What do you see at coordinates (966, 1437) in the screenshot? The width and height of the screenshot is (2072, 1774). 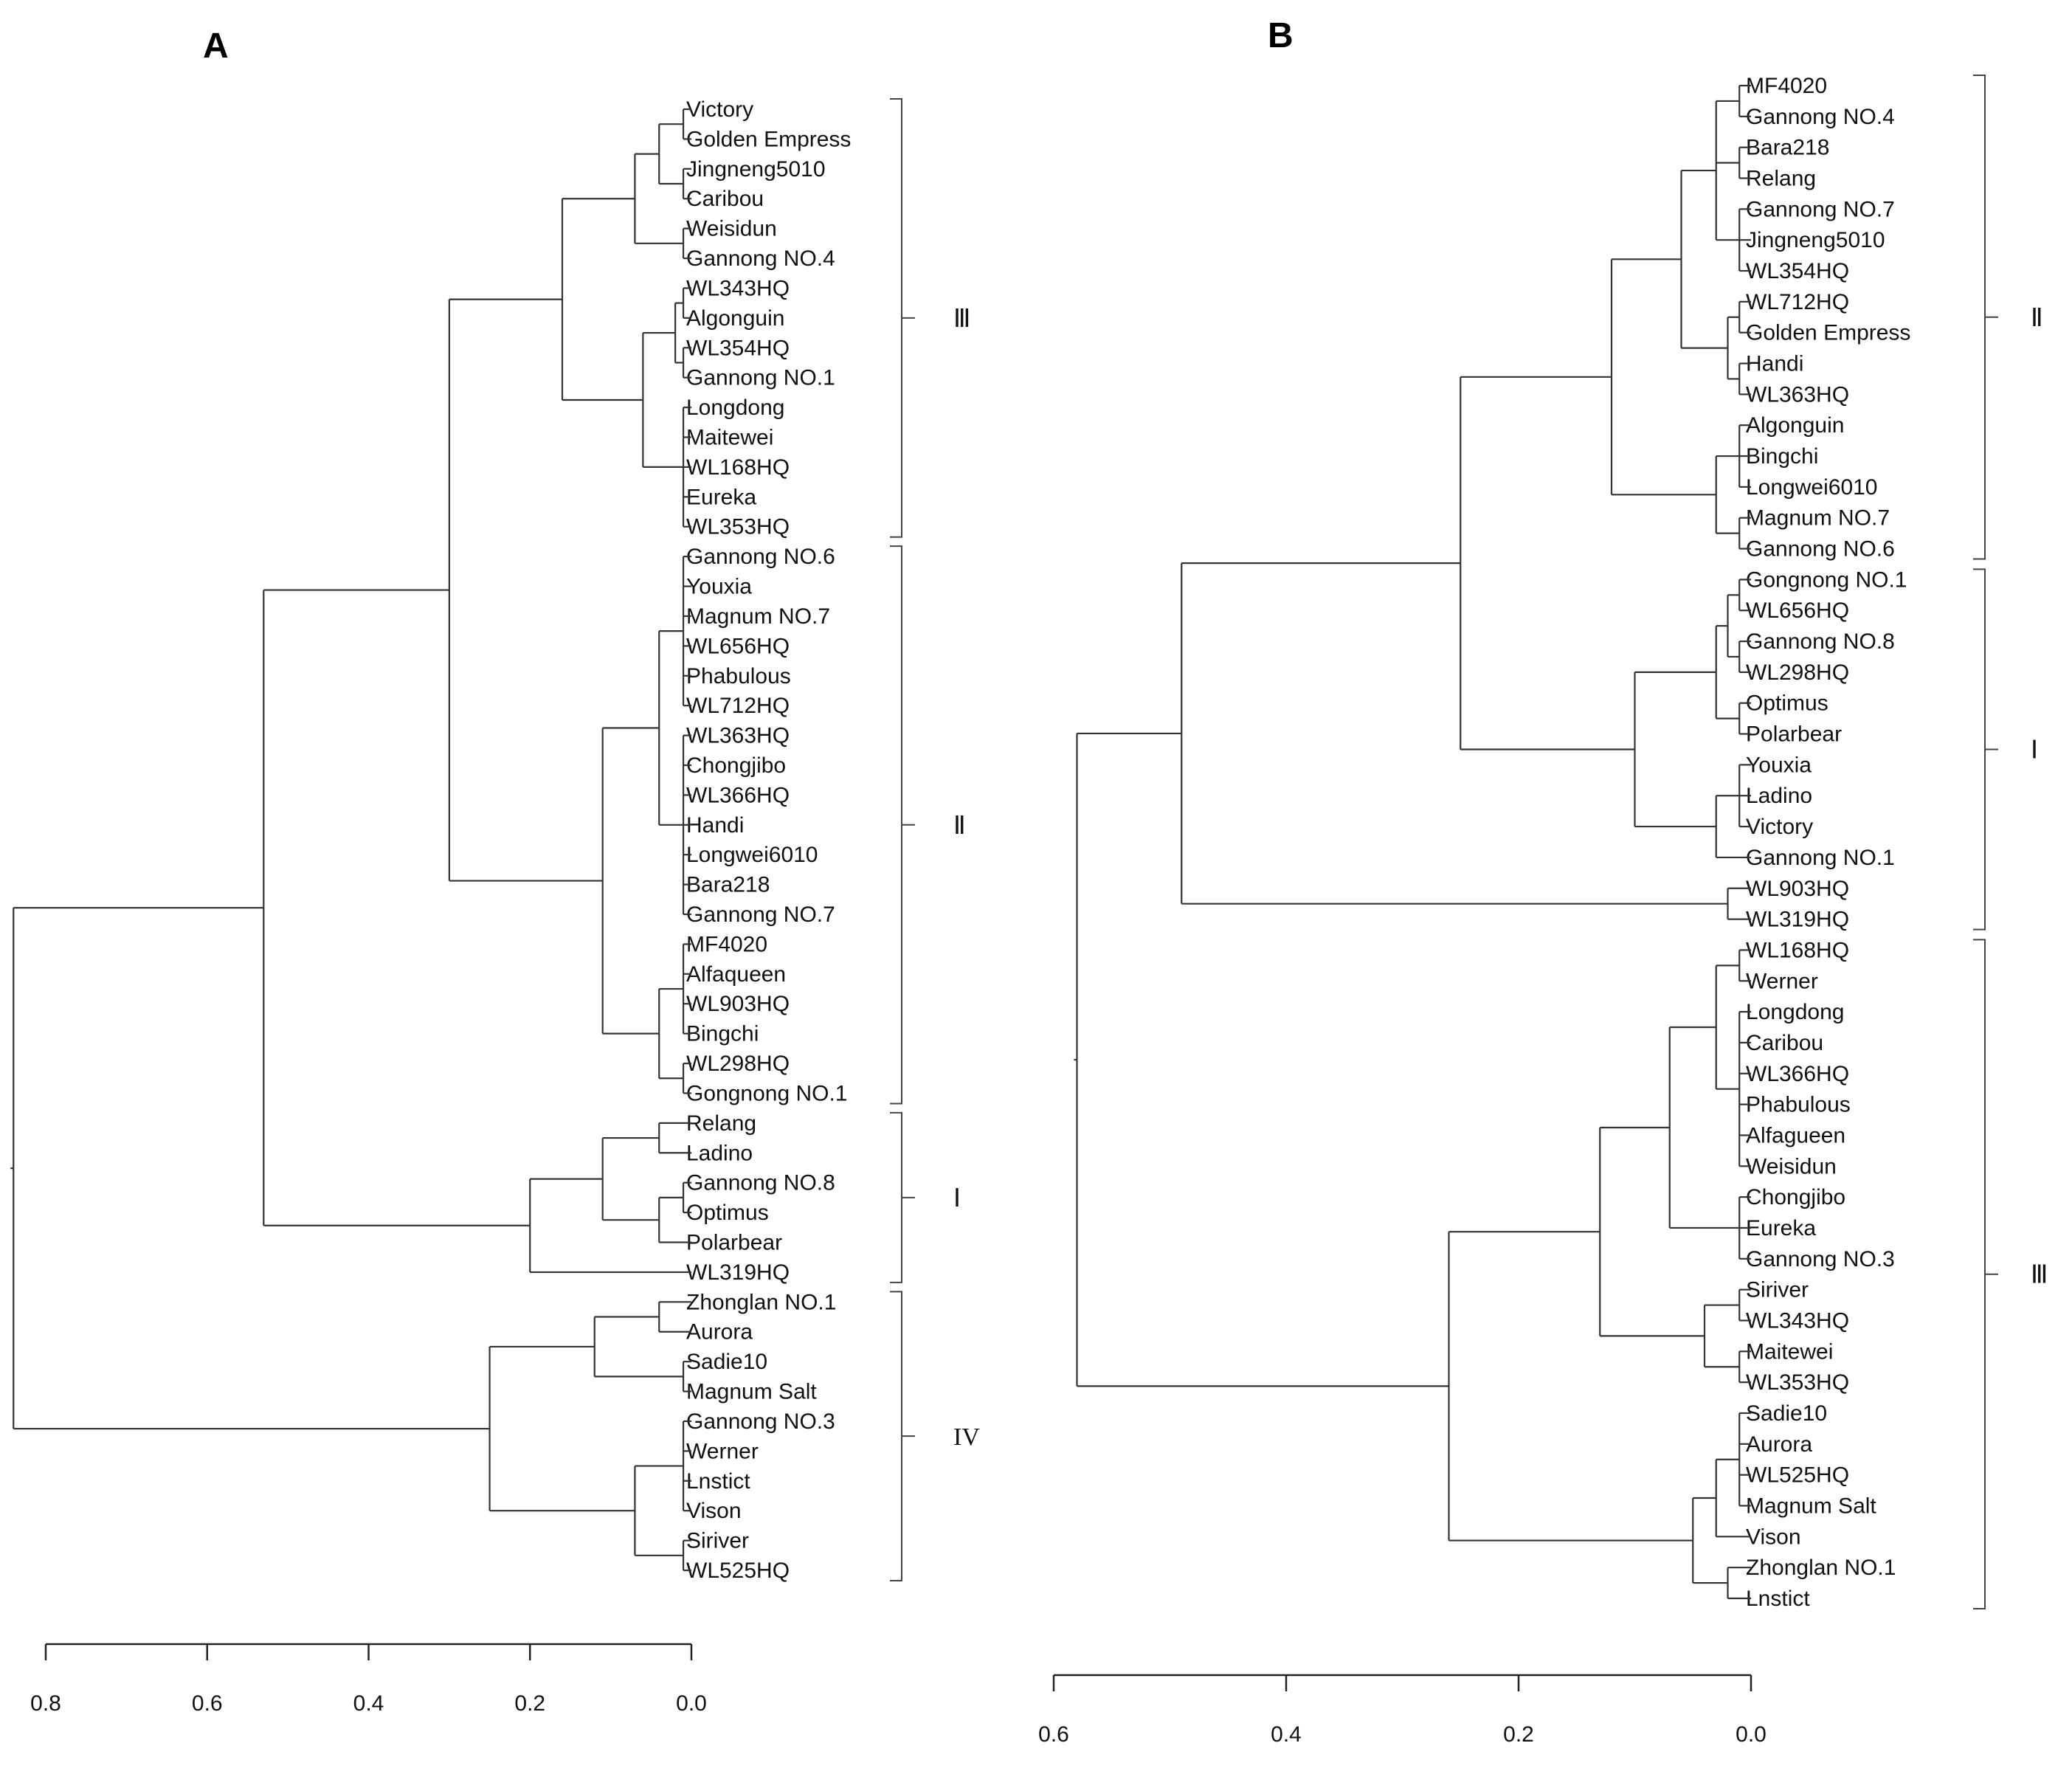 I see `group-label: IV` at bounding box center [966, 1437].